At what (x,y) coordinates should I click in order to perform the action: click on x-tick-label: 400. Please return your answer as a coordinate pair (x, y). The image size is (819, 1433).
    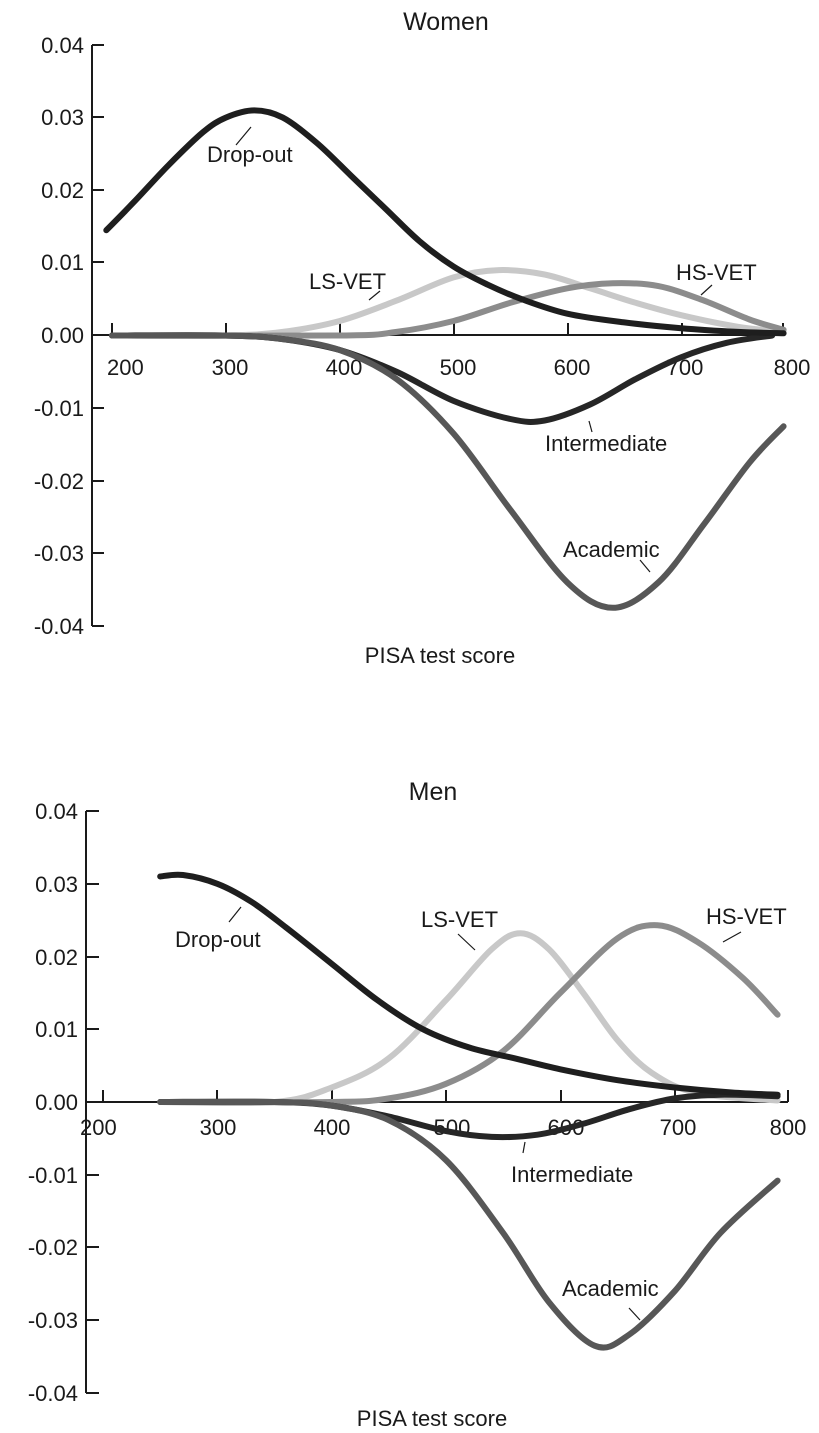
    Looking at the image, I should click on (332, 1127).